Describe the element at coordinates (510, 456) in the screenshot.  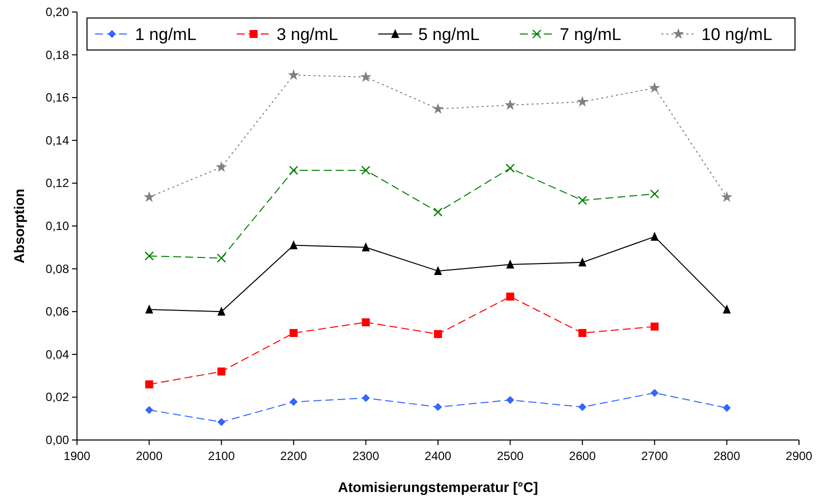
I see `x-tick-label: 2500` at that location.